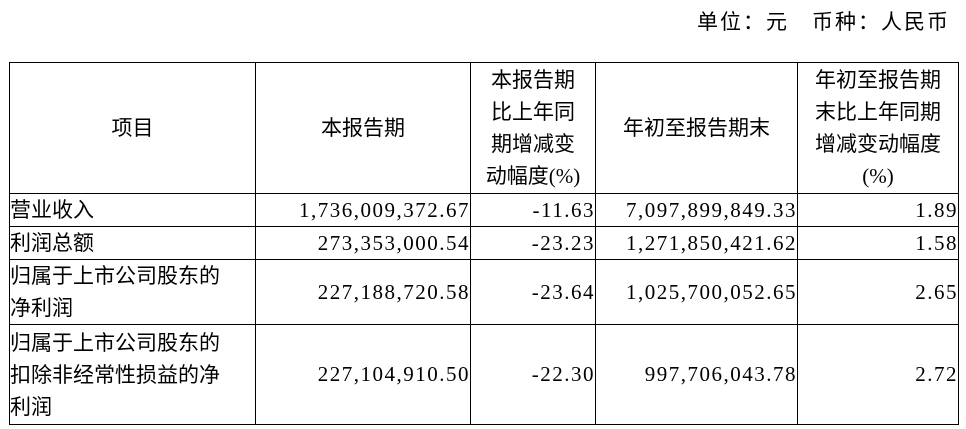 This screenshot has width=966, height=429. What do you see at coordinates (363, 243) in the screenshot?
I see `cell-current-period: 273,353,000.54` at bounding box center [363, 243].